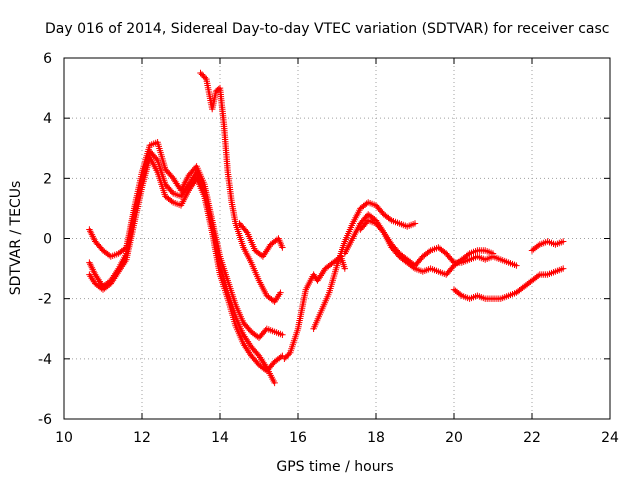 The height and width of the screenshot is (480, 640). What do you see at coordinates (45, 360) in the screenshot?
I see `y-tick-label: -4` at bounding box center [45, 360].